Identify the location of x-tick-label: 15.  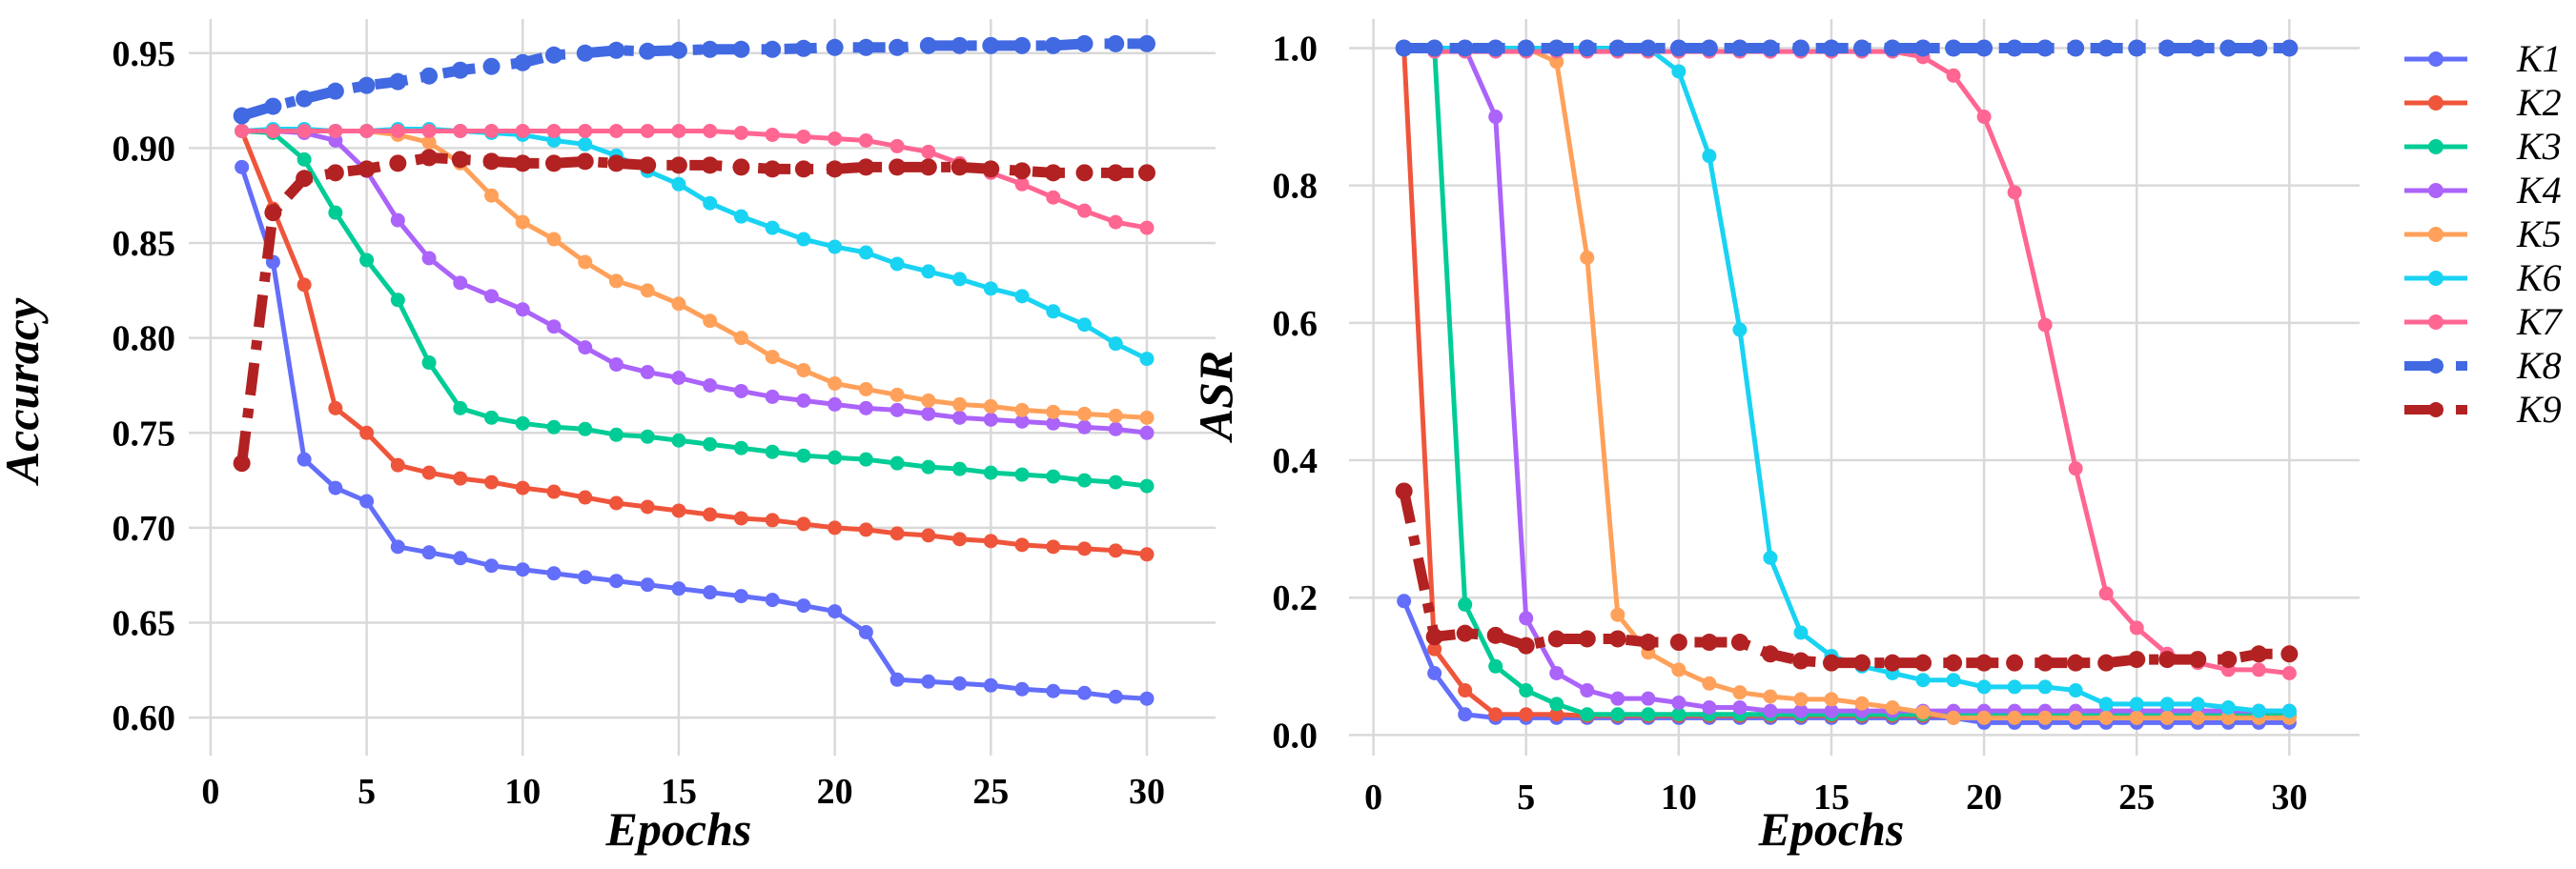
(1831, 798).